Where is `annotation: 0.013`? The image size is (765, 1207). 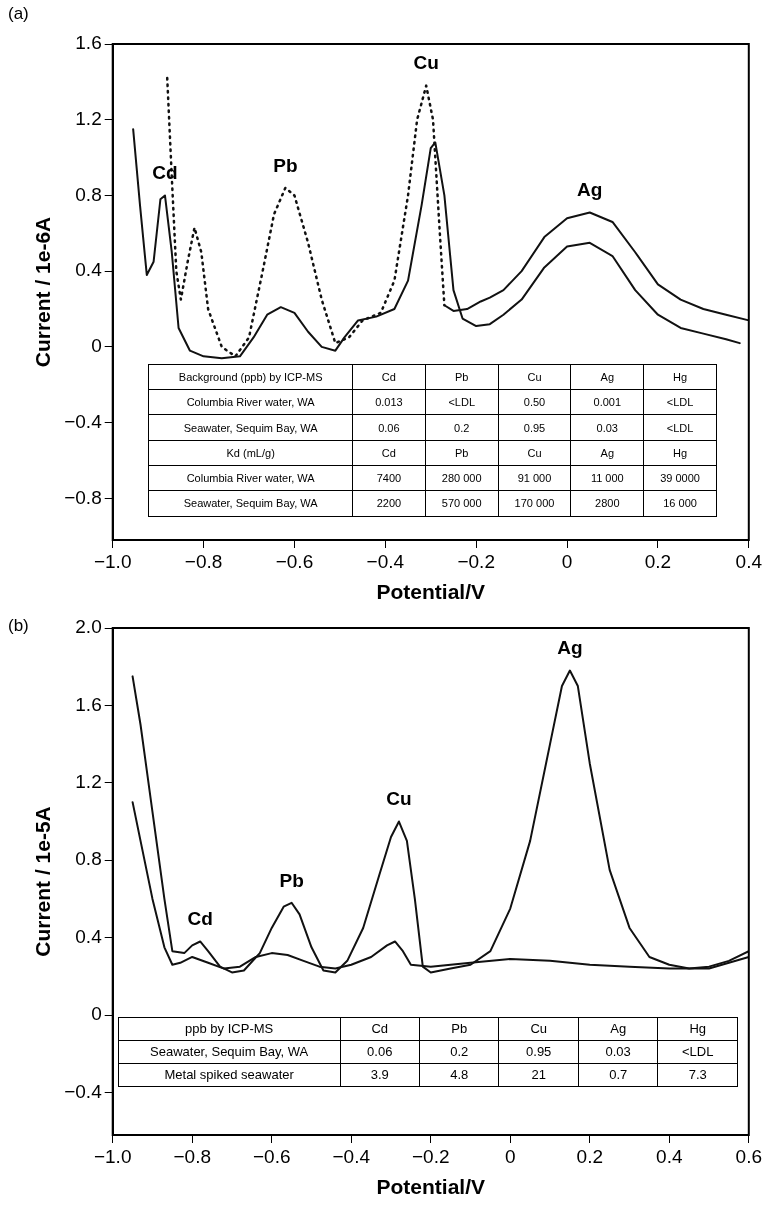 annotation: 0.013 is located at coordinates (389, 402).